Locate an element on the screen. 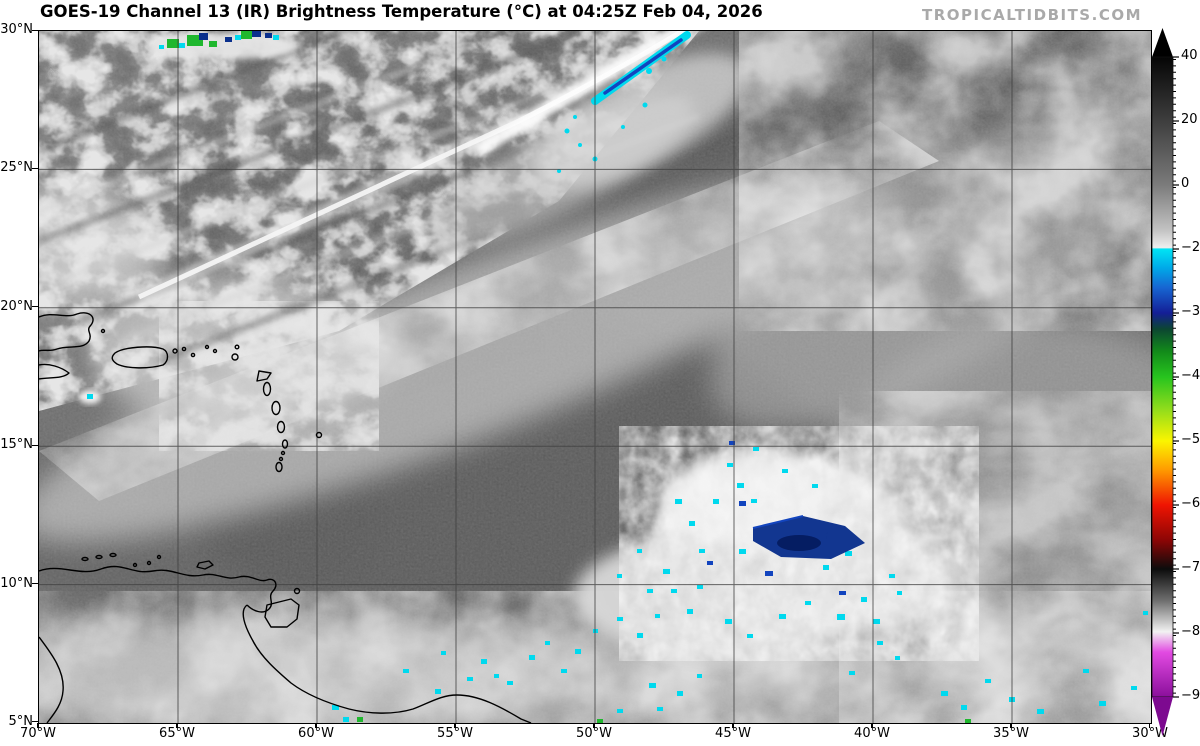 This screenshot has height=746, width=1200. colorbar-gradient is located at coordinates (1163, 377).